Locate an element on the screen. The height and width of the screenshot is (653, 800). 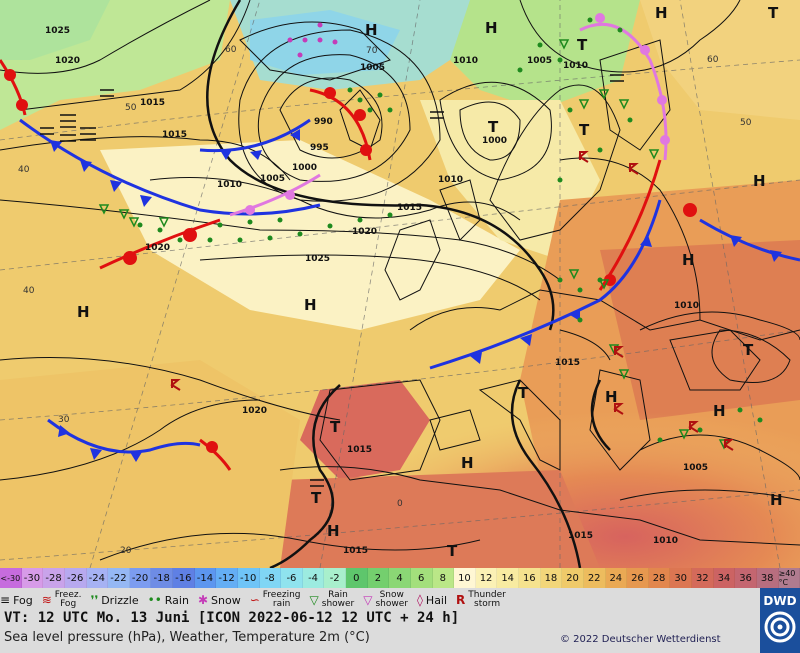
lat-label: 60 is located at coordinates (713, 60).